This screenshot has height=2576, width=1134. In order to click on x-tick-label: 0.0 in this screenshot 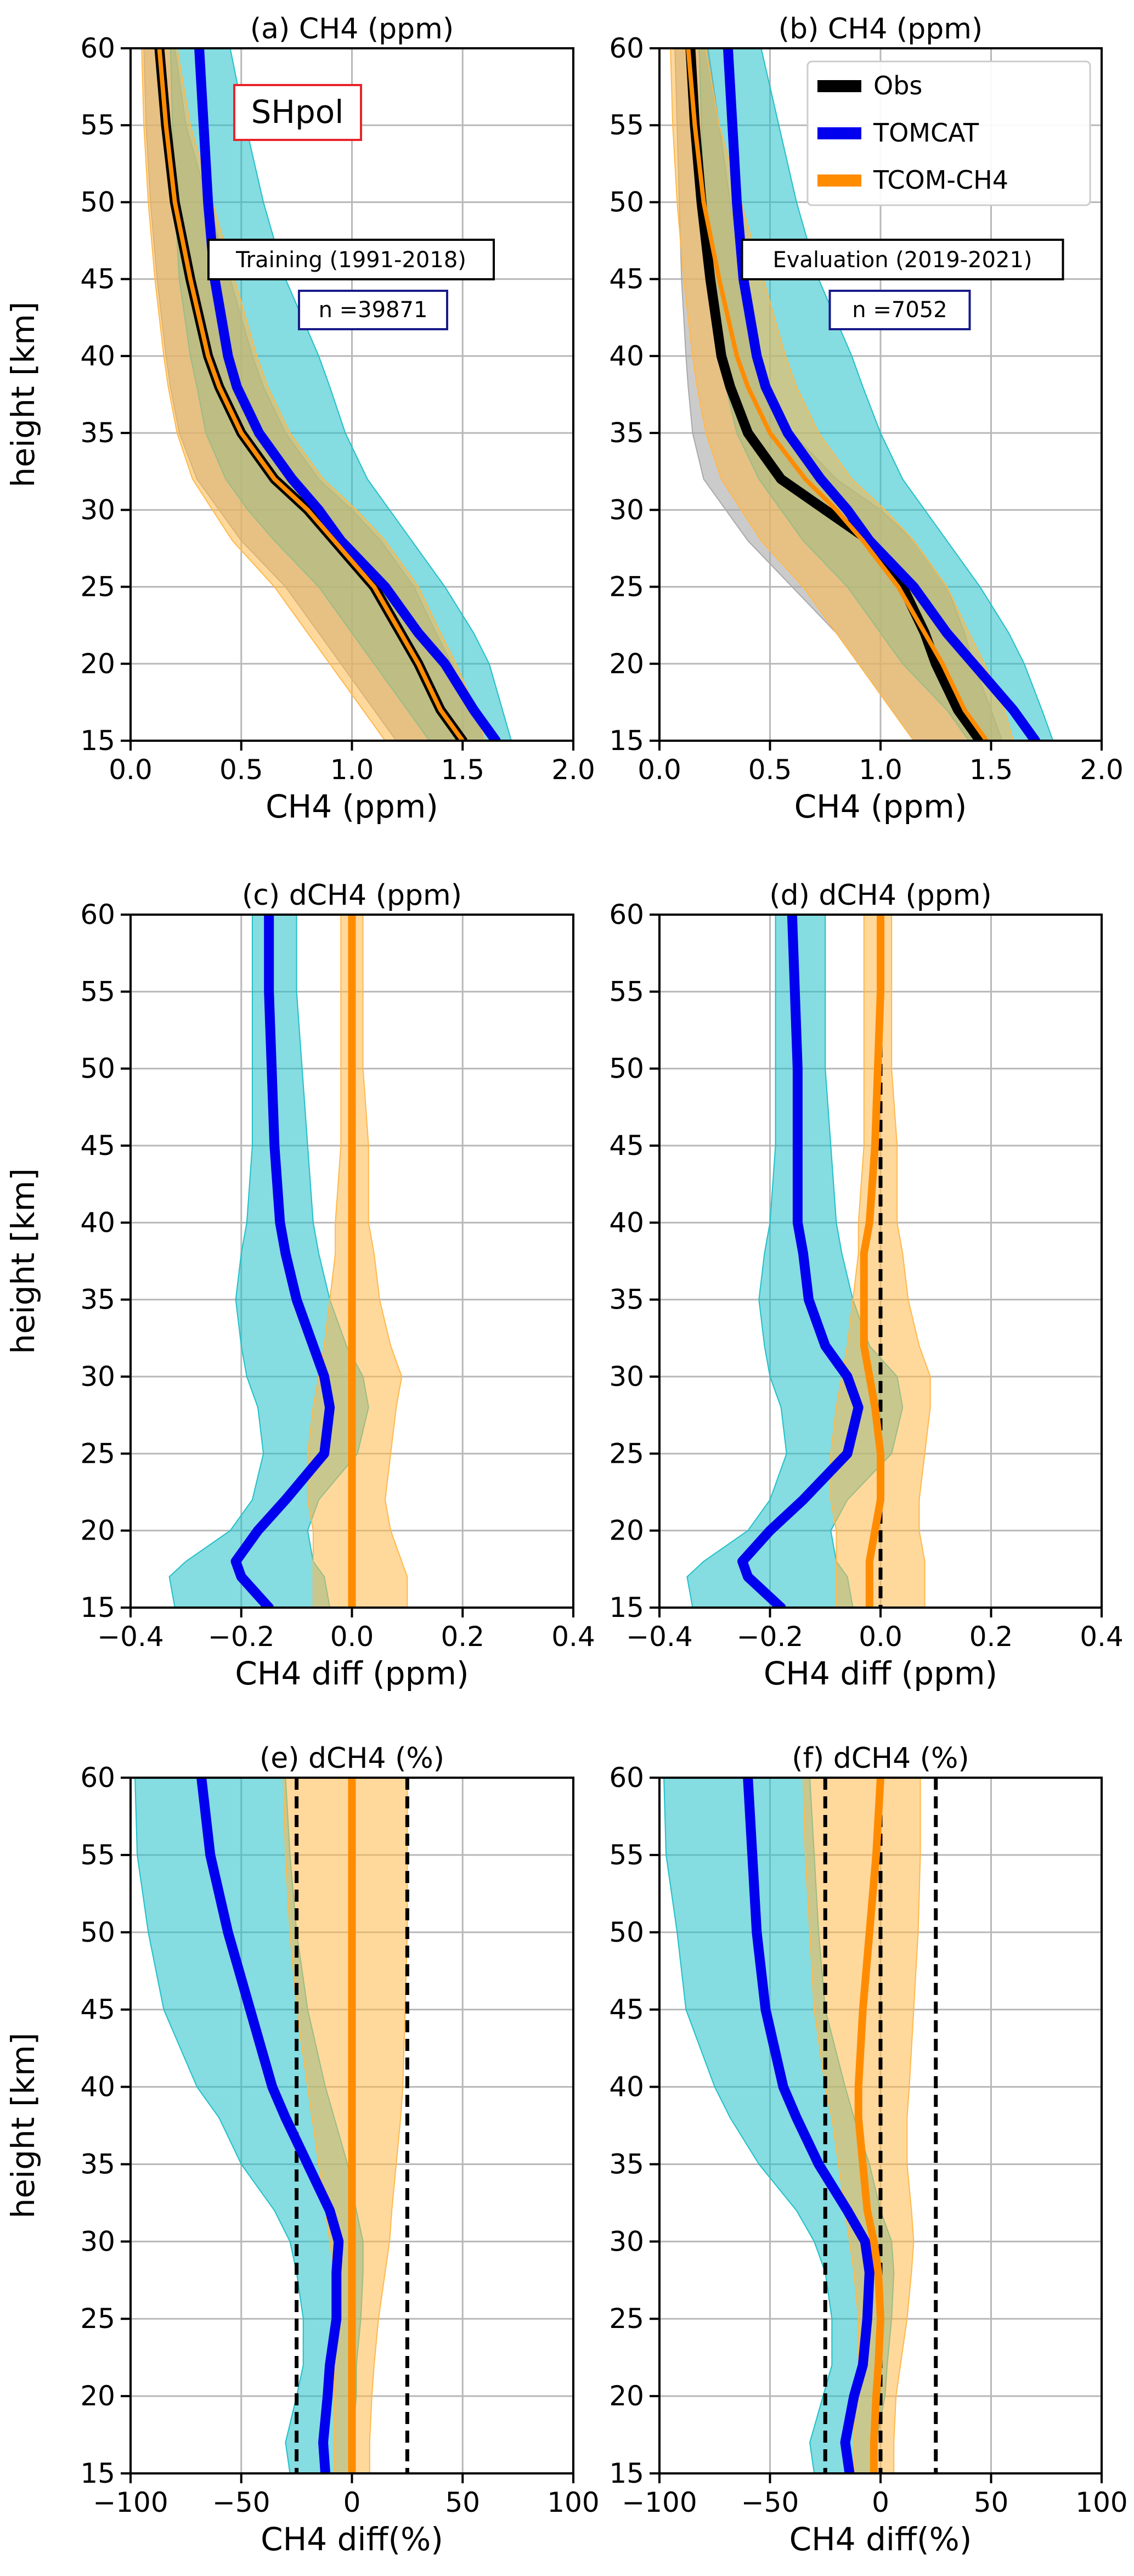, I will do `click(659, 770)`.